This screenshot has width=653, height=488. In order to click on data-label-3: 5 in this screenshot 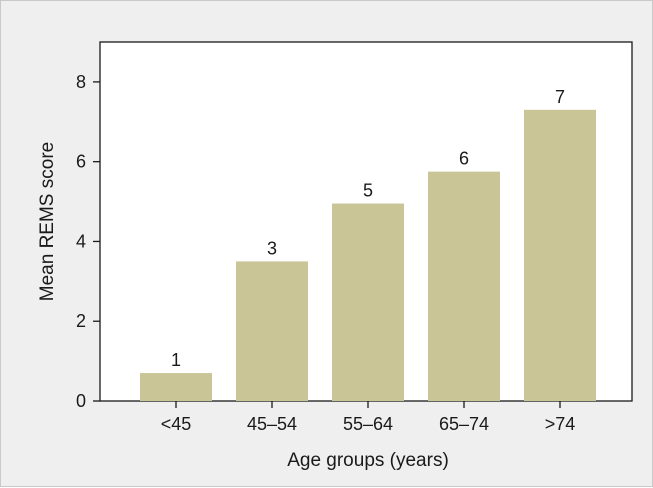, I will do `click(368, 191)`.